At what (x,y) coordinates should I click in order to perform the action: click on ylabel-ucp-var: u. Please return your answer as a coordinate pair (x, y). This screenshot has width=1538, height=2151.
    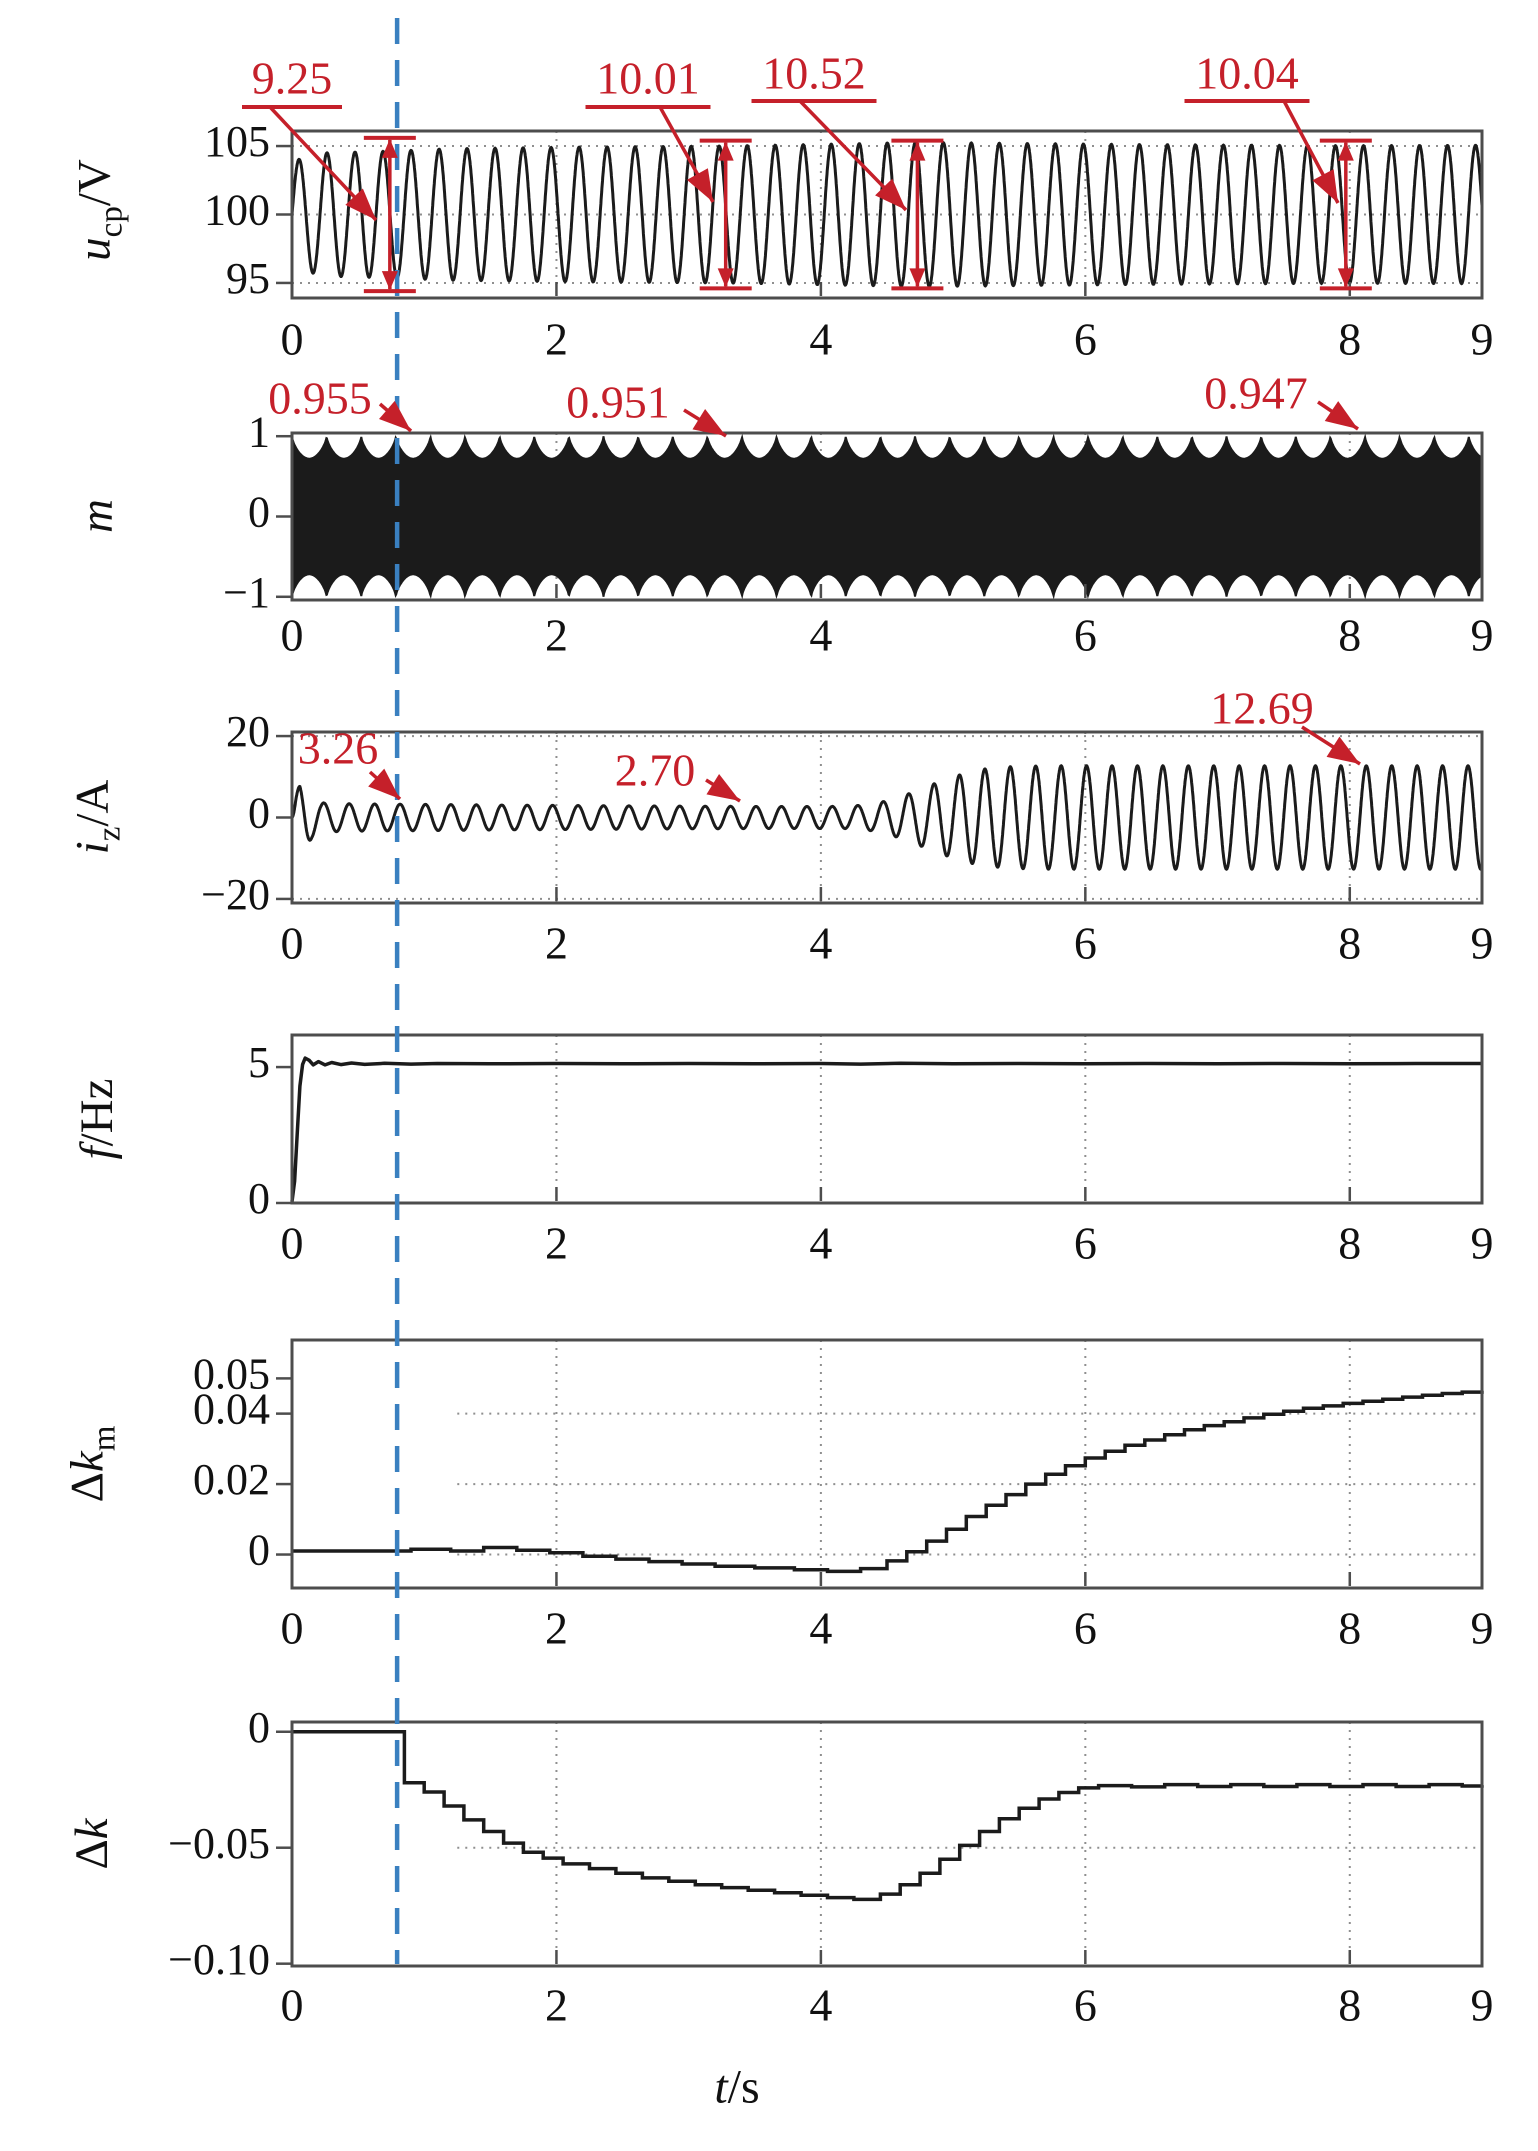
    Looking at the image, I should click on (94, 249).